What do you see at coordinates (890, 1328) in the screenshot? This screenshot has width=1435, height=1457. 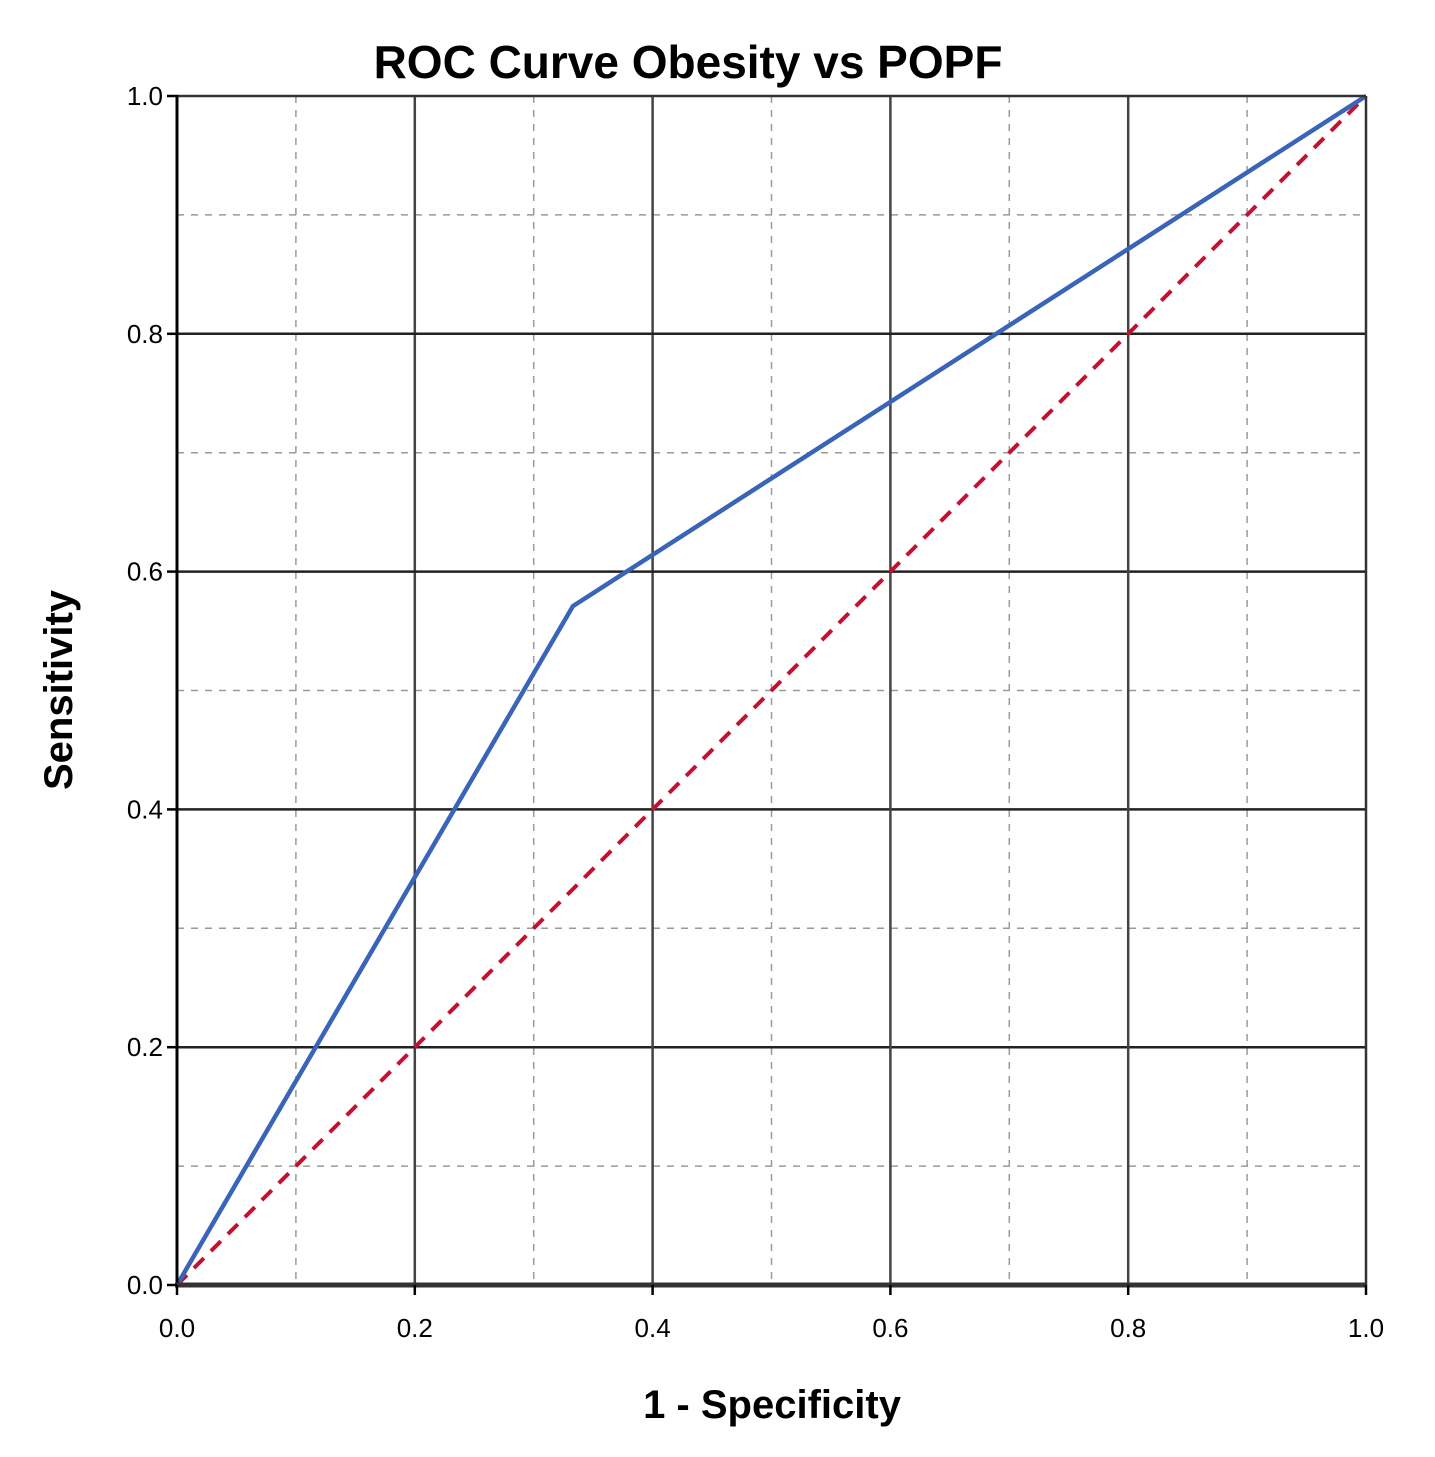 I see `x-tick-label: 0.6` at bounding box center [890, 1328].